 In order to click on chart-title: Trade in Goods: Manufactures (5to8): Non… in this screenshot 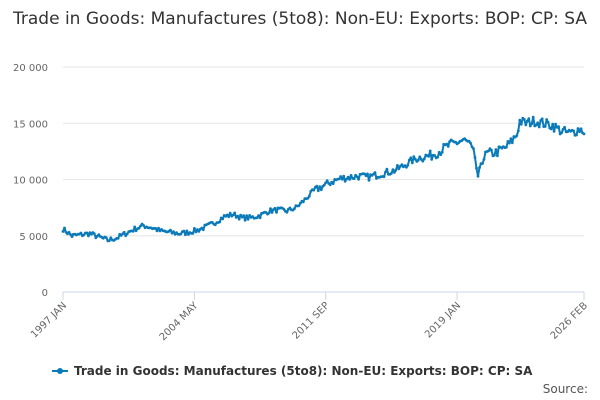, I will do `click(300, 19)`.